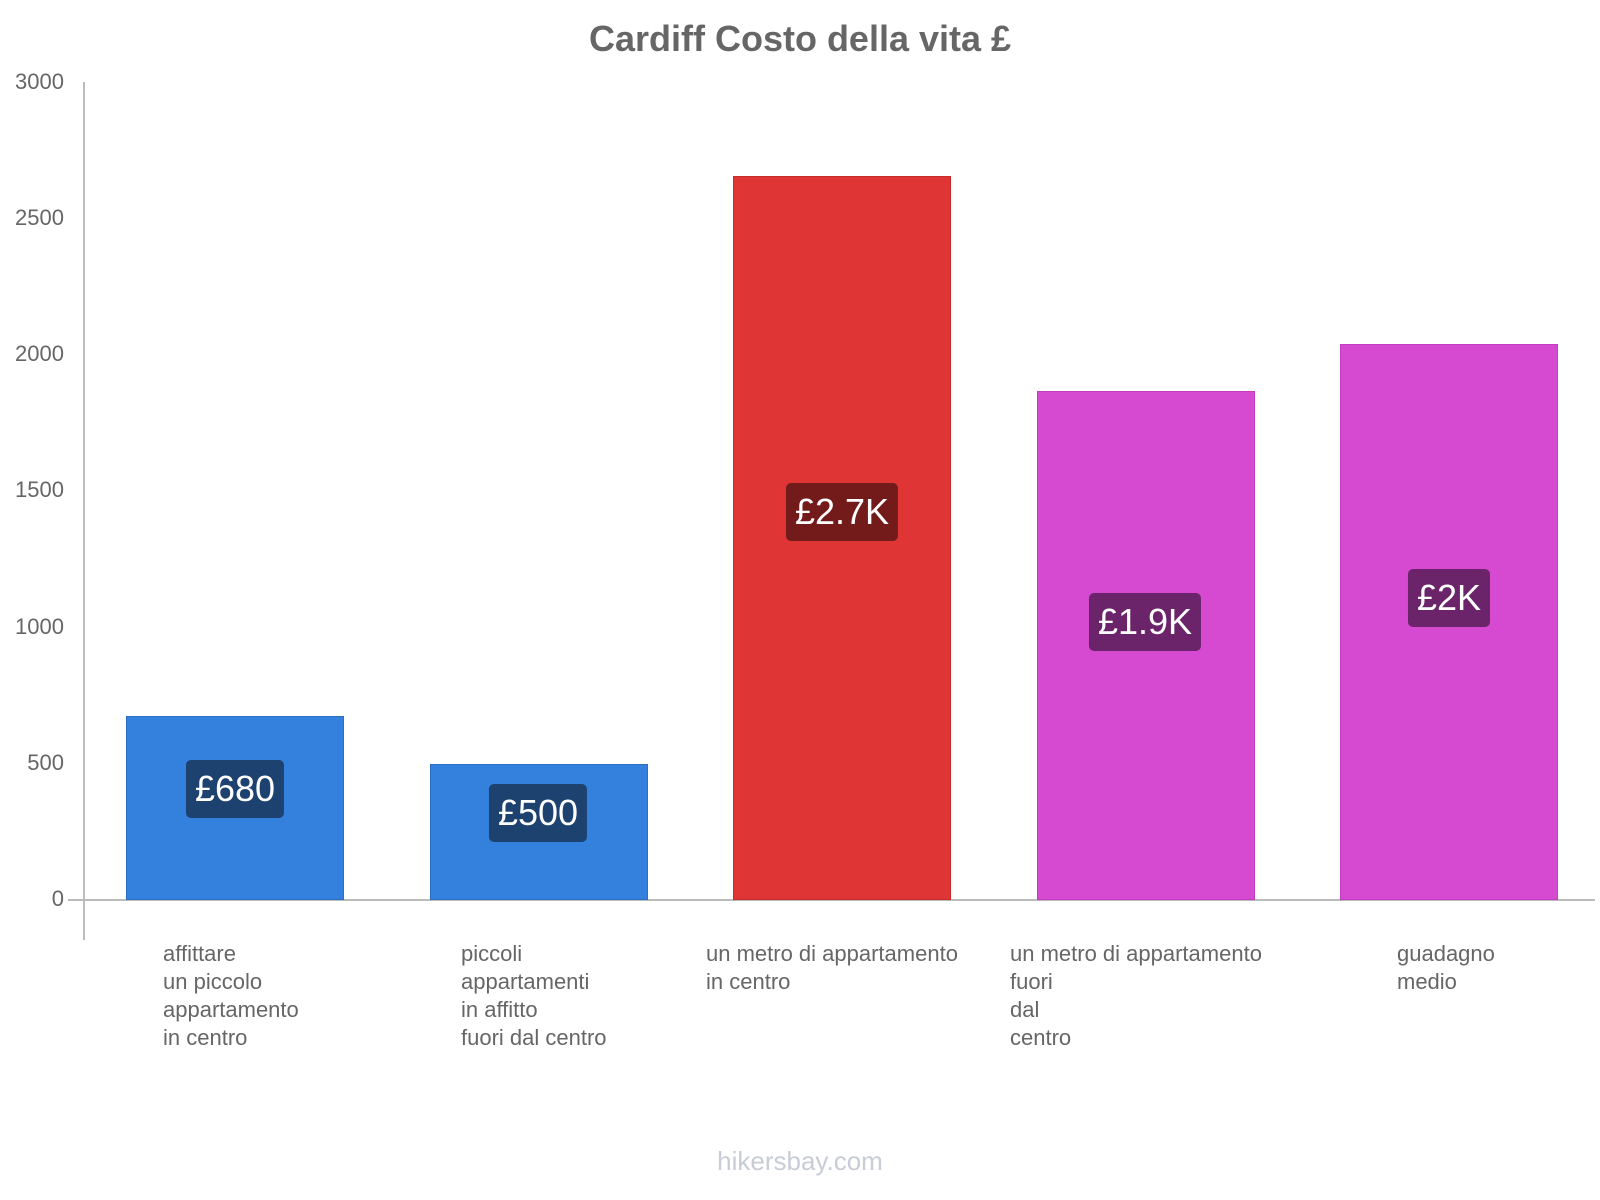 The width and height of the screenshot is (1600, 1200). Describe the element at coordinates (39, 353) in the screenshot. I see `y-tick-label: 2000` at that location.